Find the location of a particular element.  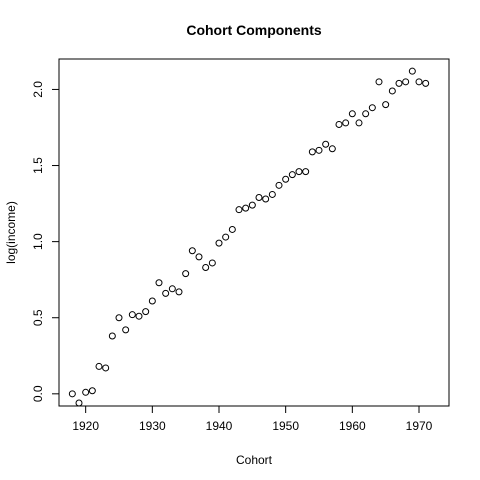

y-tick-label: 2.0 is located at coordinates (38, 89).